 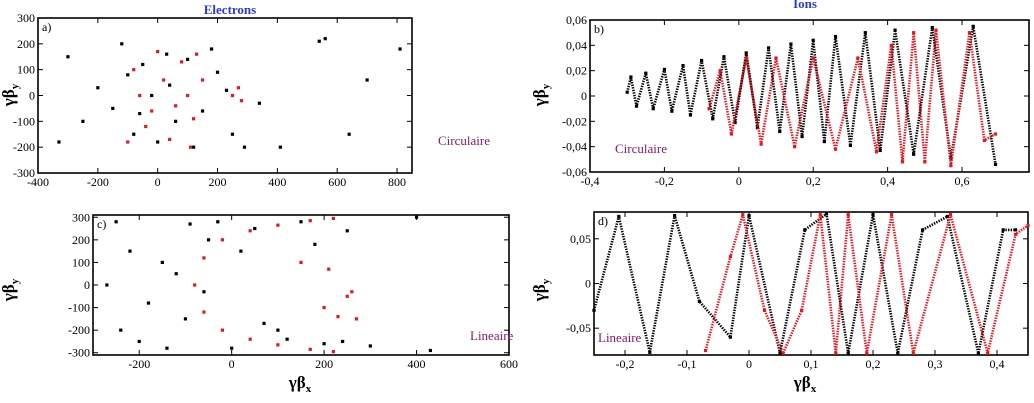 I want to click on panel-letter: a), so click(x=46, y=27).